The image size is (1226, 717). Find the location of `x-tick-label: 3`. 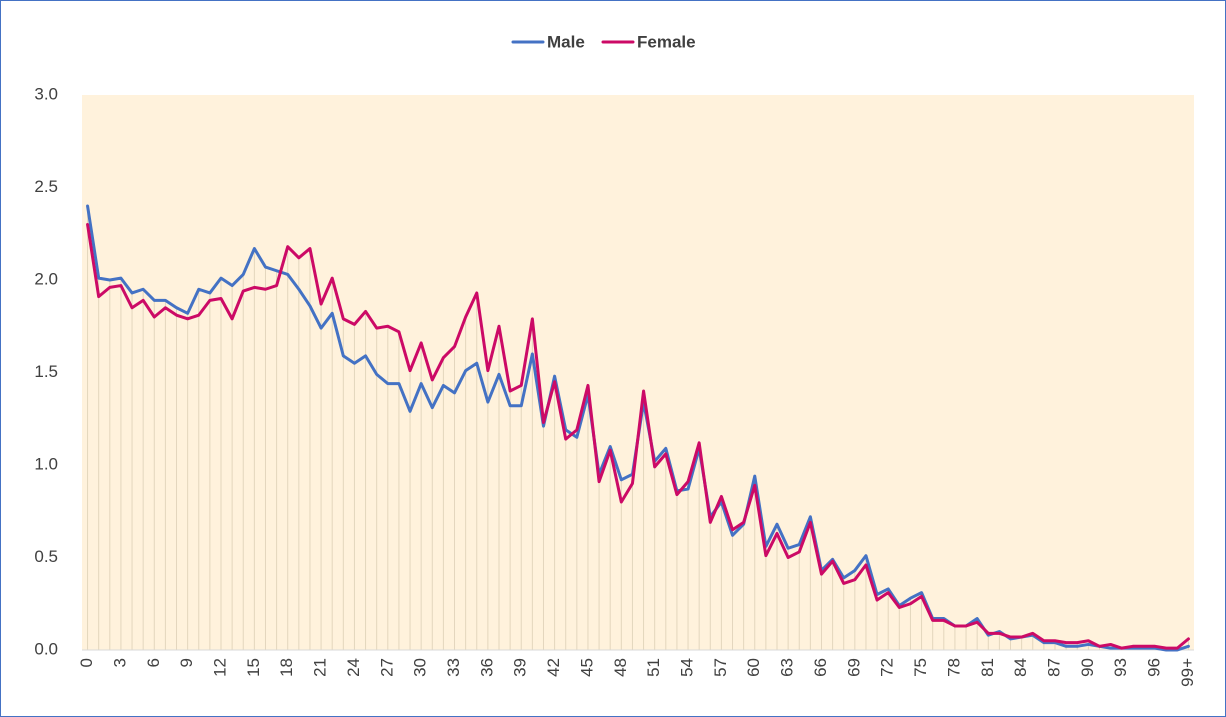

x-tick-label: 3 is located at coordinates (119, 662).